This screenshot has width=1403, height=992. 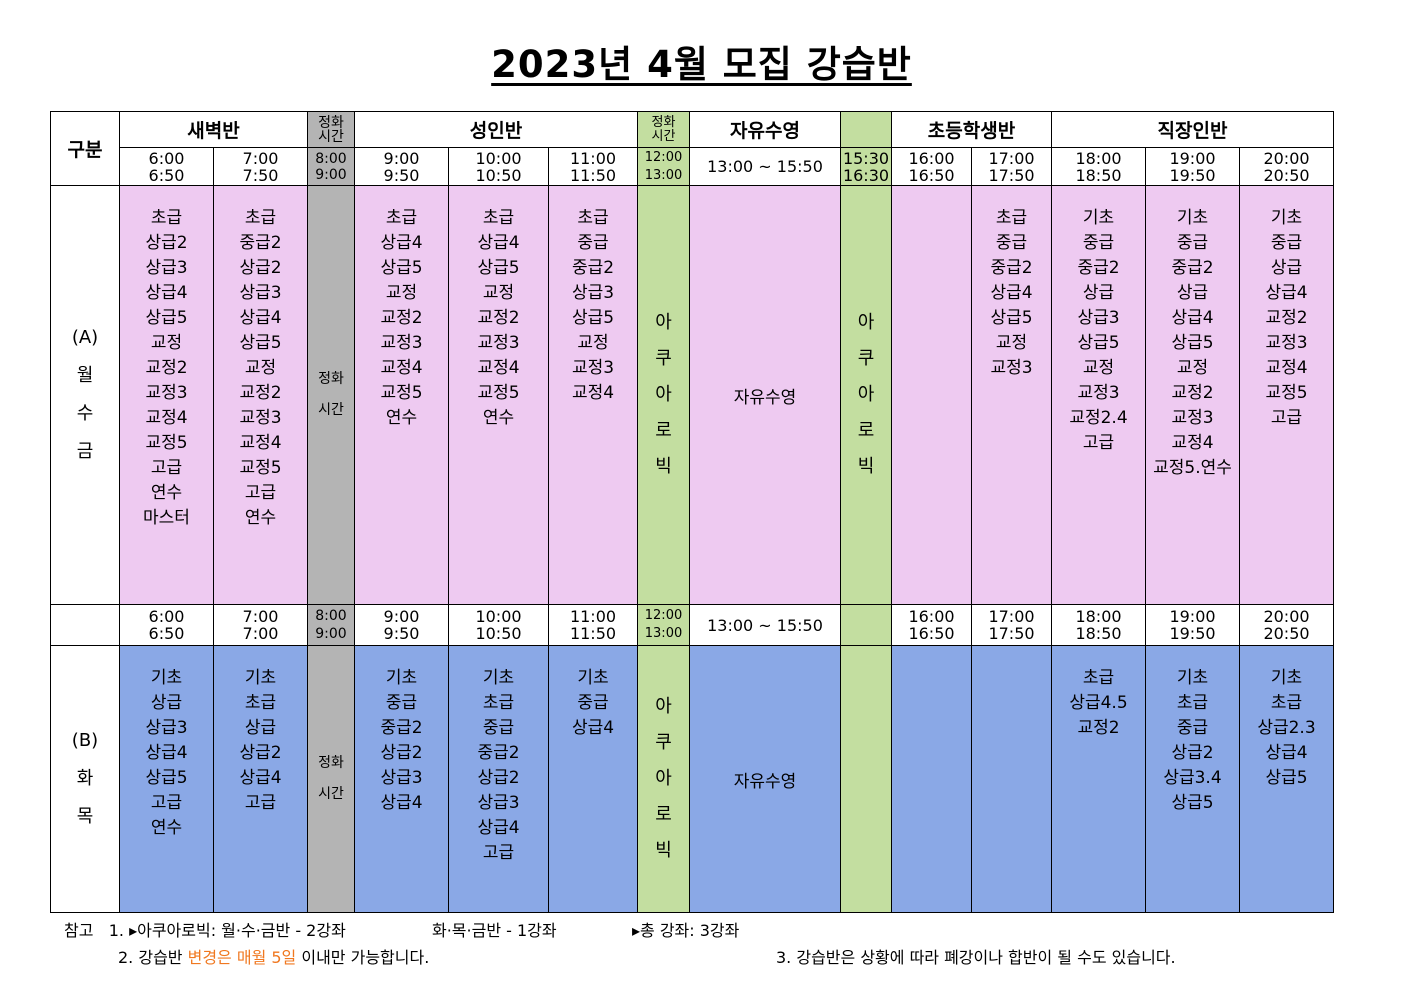 What do you see at coordinates (401, 166) in the screenshot?
I see `time-a-3: 9:00 9:50` at bounding box center [401, 166].